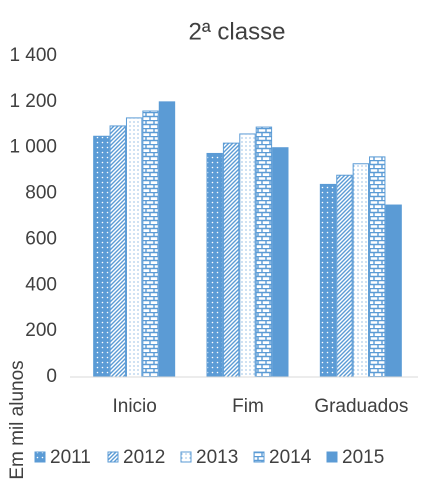  Describe the element at coordinates (33, 147) in the screenshot. I see `y-tick-label: 1 000` at that location.